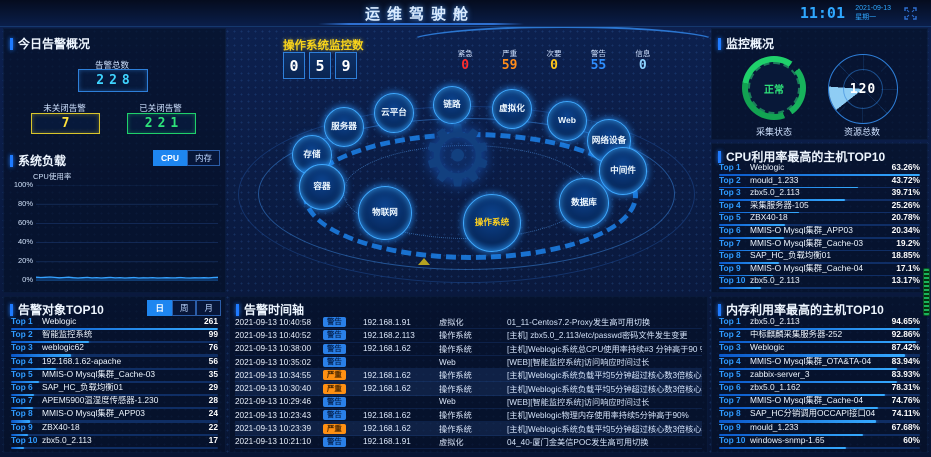  What do you see at coordinates (273, 322) in the screenshot?
I see `alarm-time: 2021-09-13 10:40:58` at bounding box center [273, 322].